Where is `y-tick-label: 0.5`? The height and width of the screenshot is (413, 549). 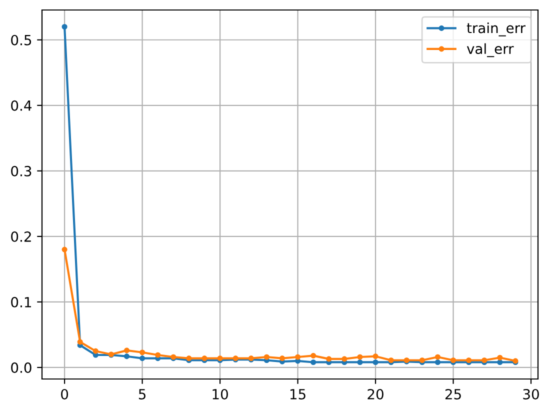
y-tick-label: 0.5 is located at coordinates (21, 40).